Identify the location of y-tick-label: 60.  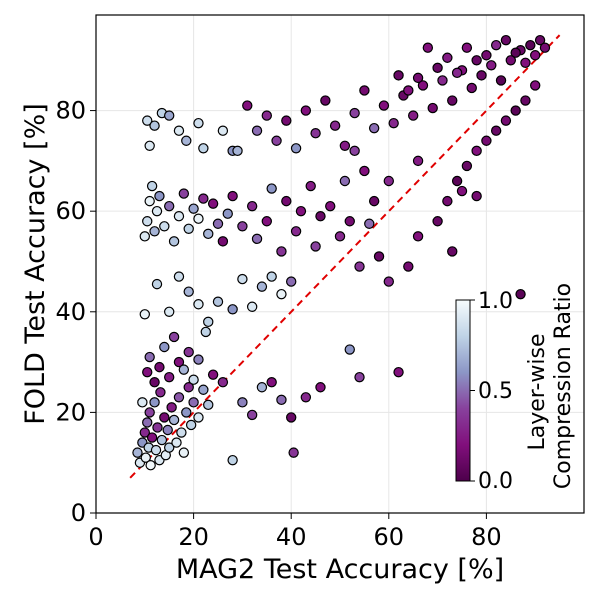
(70, 211).